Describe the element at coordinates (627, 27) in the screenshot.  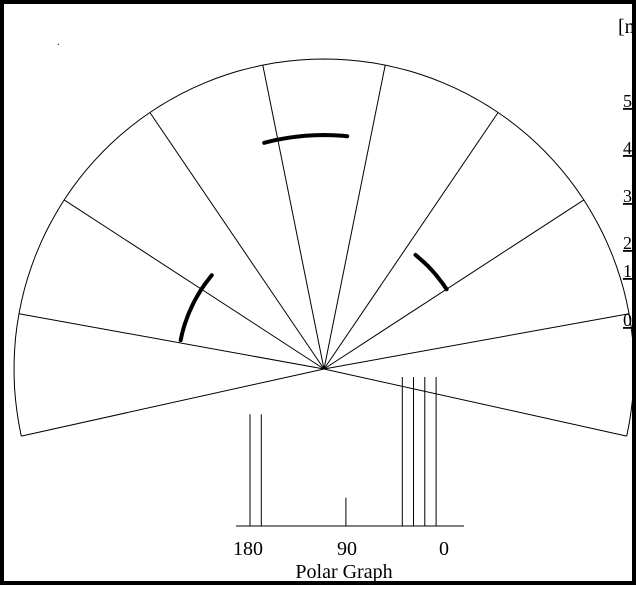
I see `scale-unit-label: [m]` at that location.